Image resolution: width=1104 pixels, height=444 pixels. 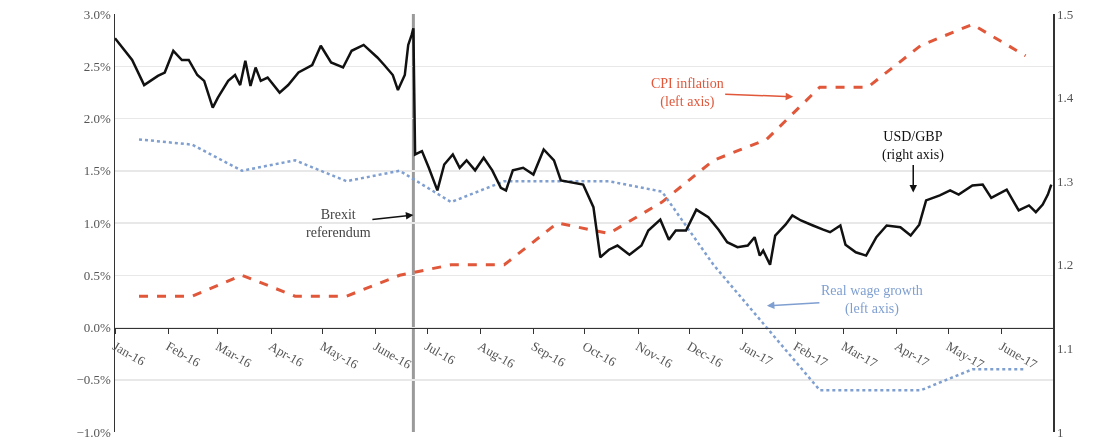 What do you see at coordinates (440, 353) in the screenshot?
I see `x-tick-label: Jul-16` at bounding box center [440, 353].